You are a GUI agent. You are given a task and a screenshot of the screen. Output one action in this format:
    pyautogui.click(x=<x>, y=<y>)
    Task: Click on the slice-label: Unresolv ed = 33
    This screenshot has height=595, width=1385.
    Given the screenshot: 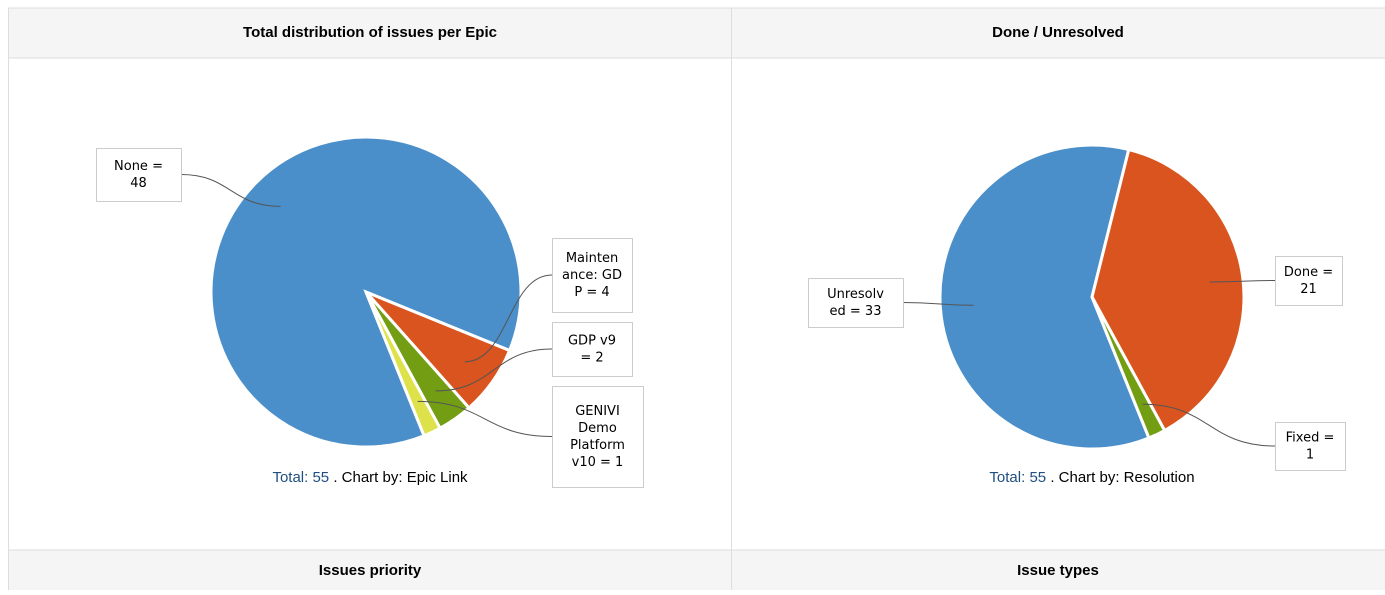 What is the action you would take?
    pyautogui.click(x=855, y=303)
    